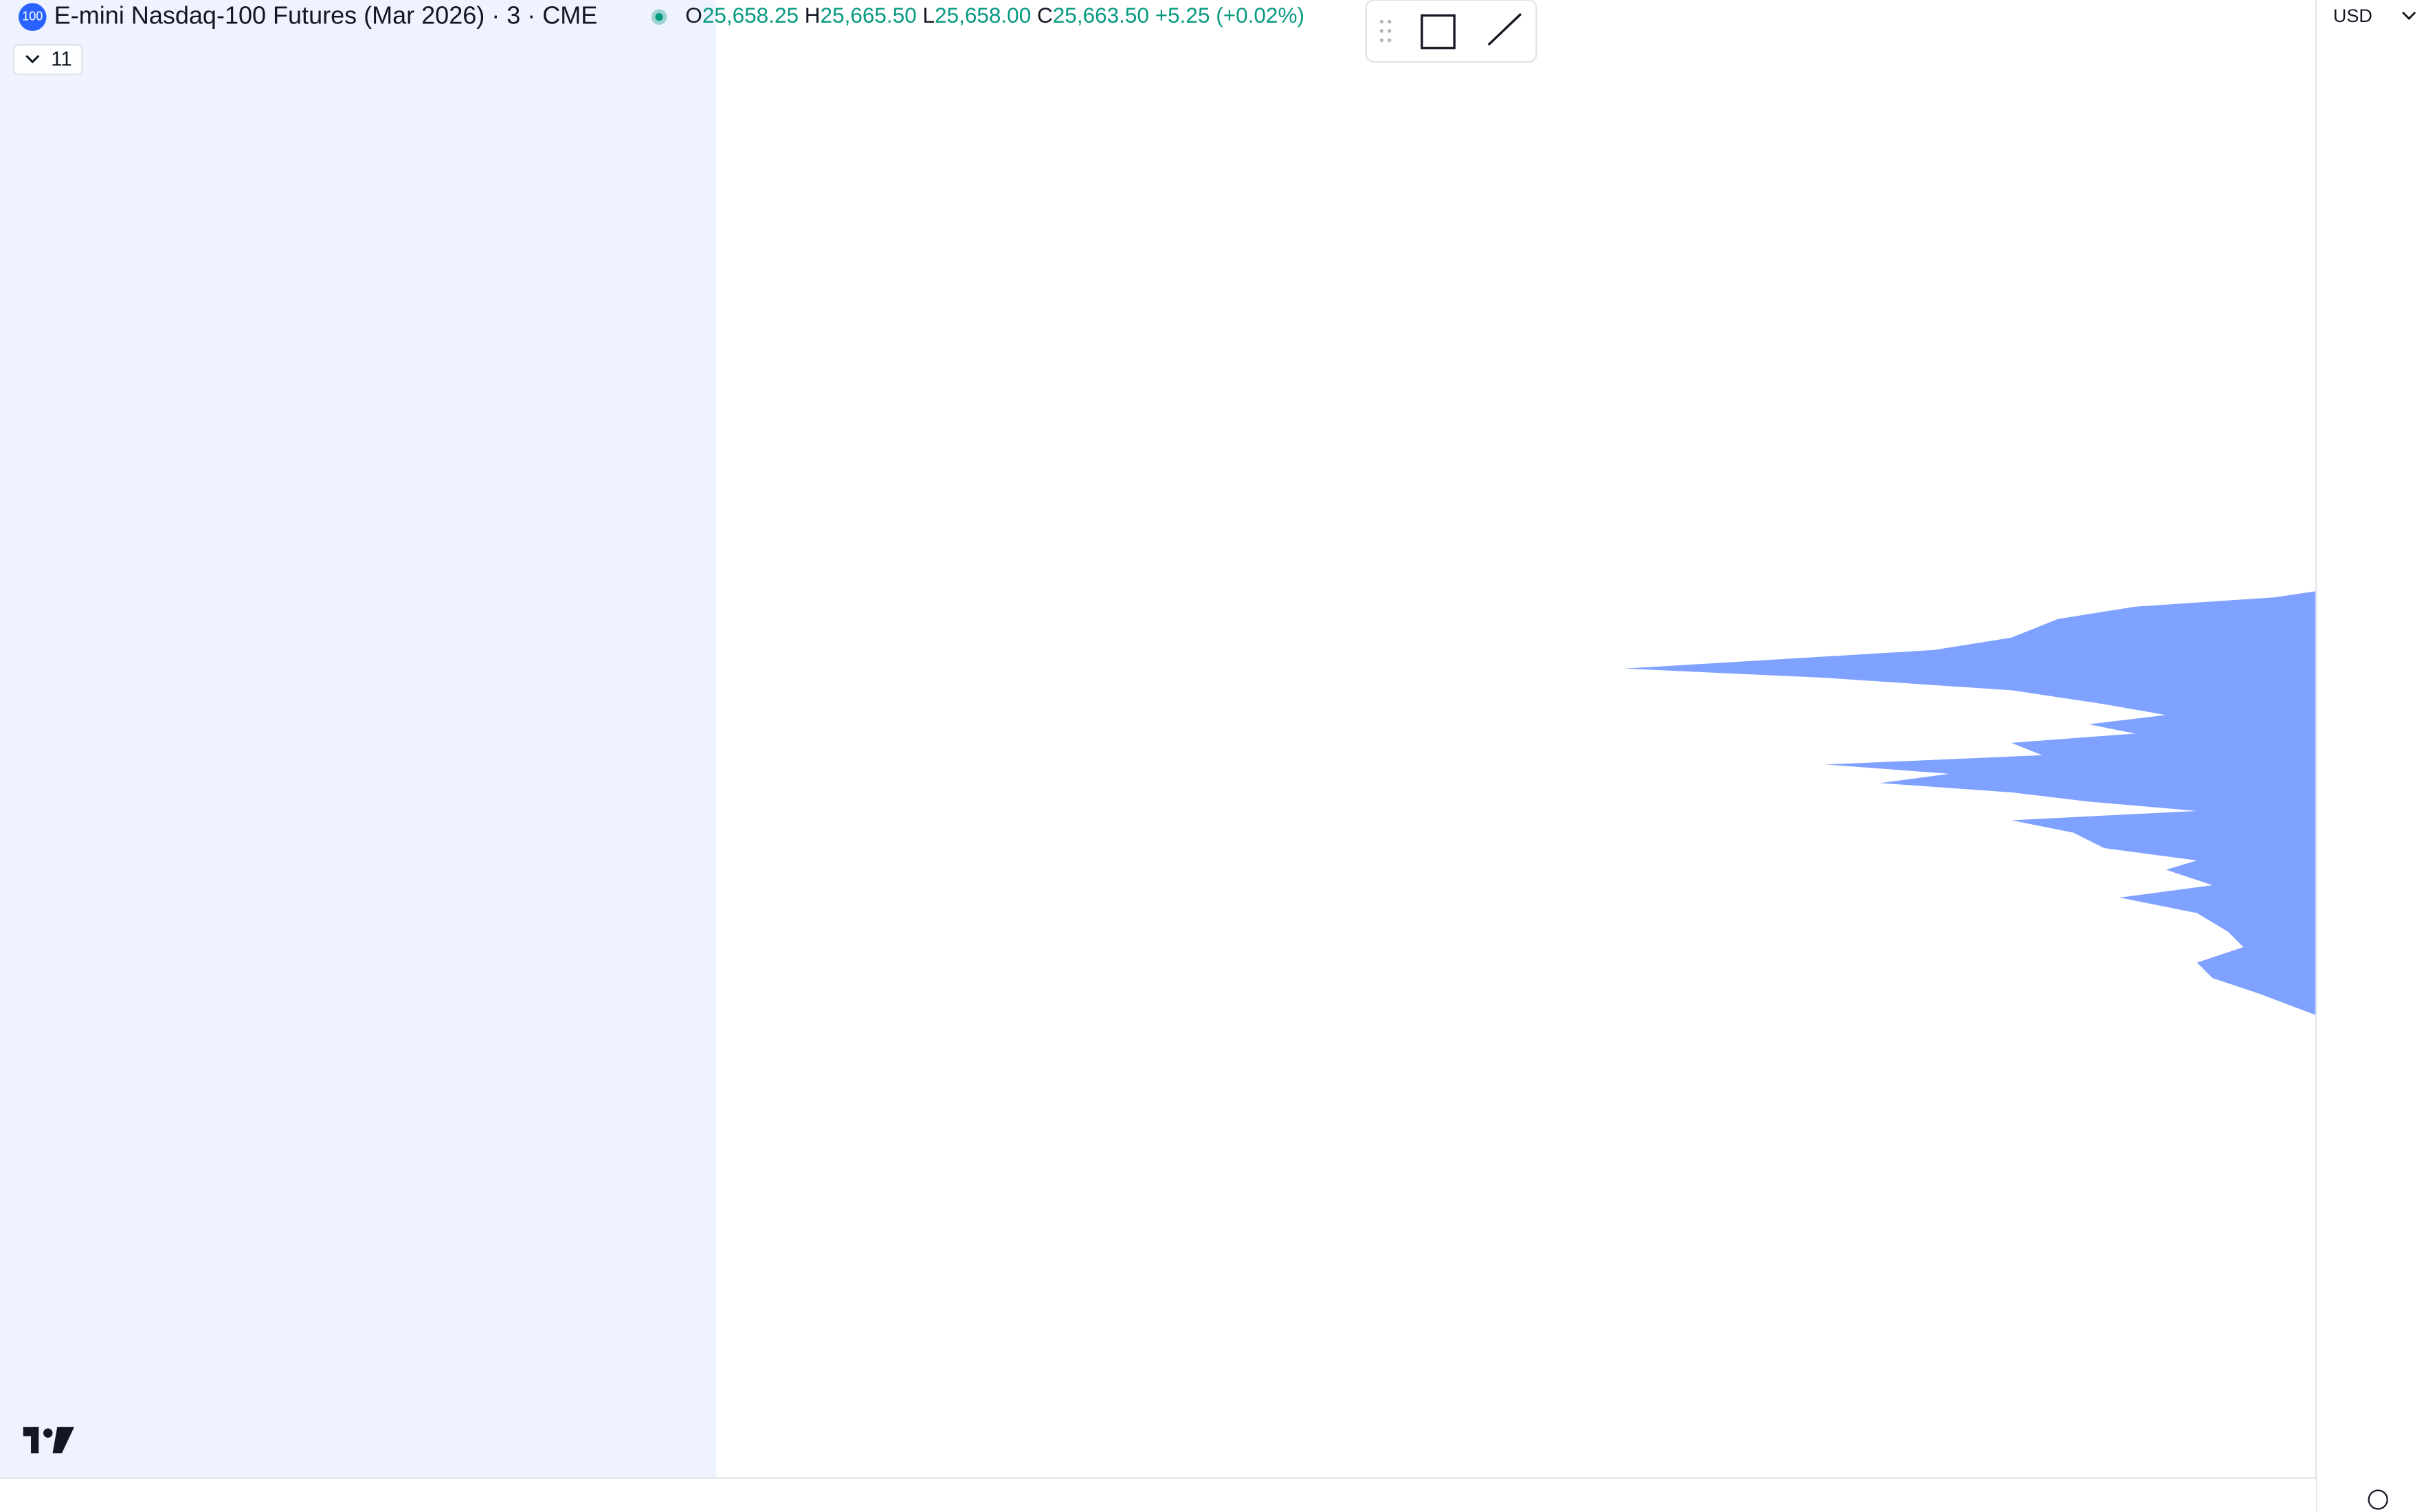  I want to click on symbol-badge, so click(33, 17).